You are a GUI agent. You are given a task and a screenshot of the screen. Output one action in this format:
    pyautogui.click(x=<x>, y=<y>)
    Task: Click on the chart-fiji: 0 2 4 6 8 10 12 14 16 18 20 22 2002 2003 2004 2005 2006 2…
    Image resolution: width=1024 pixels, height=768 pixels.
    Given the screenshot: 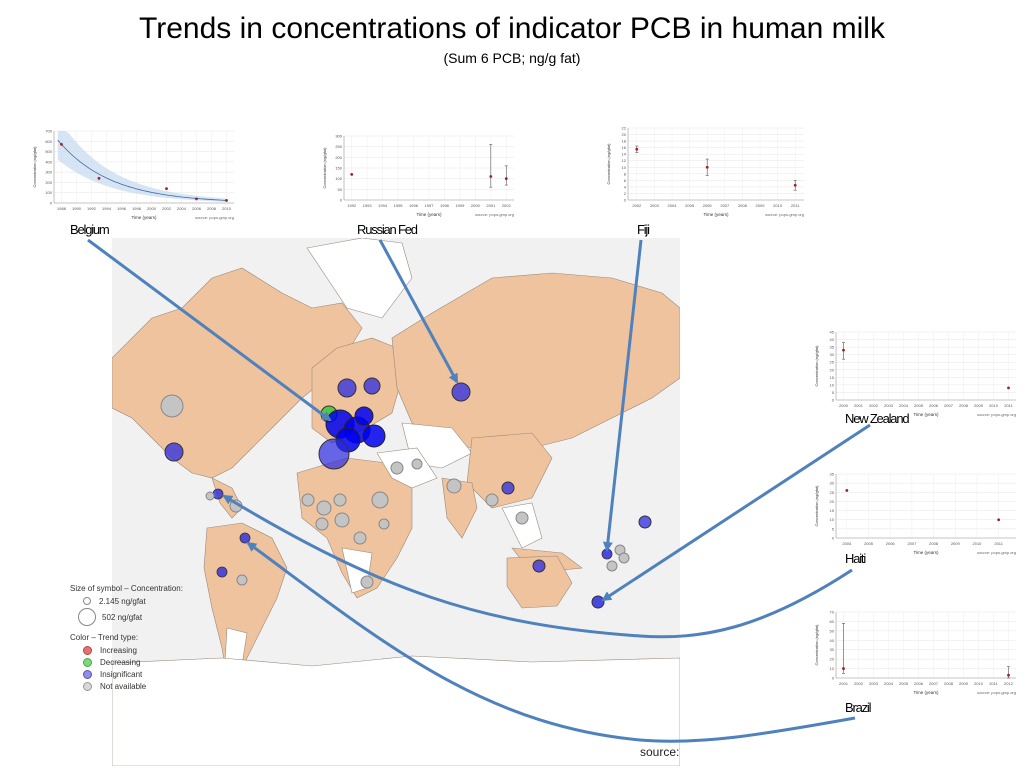 What is the action you would take?
    pyautogui.click(x=707, y=172)
    